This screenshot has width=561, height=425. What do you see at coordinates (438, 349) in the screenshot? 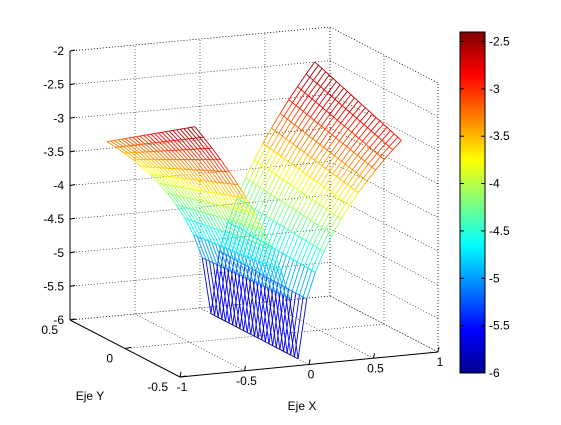
I see `x-tick` at bounding box center [438, 349].